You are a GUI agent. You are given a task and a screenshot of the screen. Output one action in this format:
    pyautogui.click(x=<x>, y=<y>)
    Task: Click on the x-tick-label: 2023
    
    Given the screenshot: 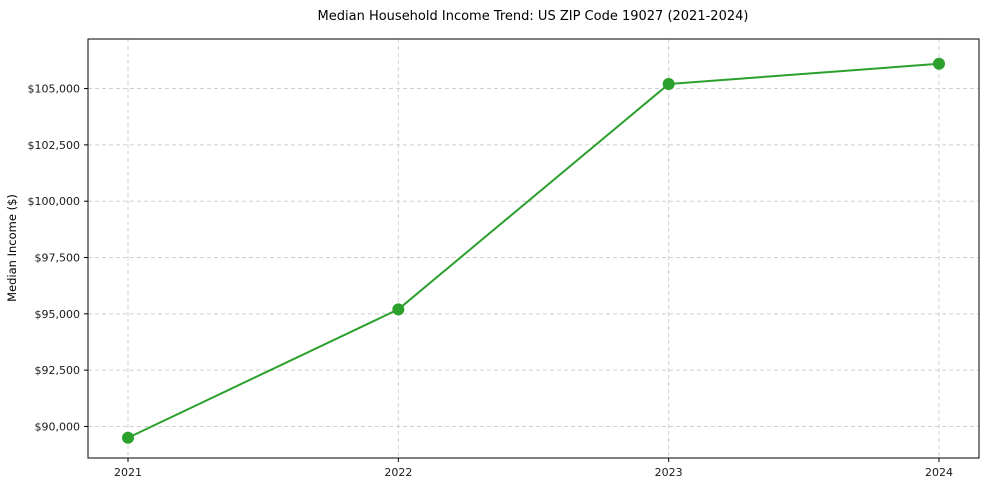 What is the action you would take?
    pyautogui.click(x=669, y=472)
    